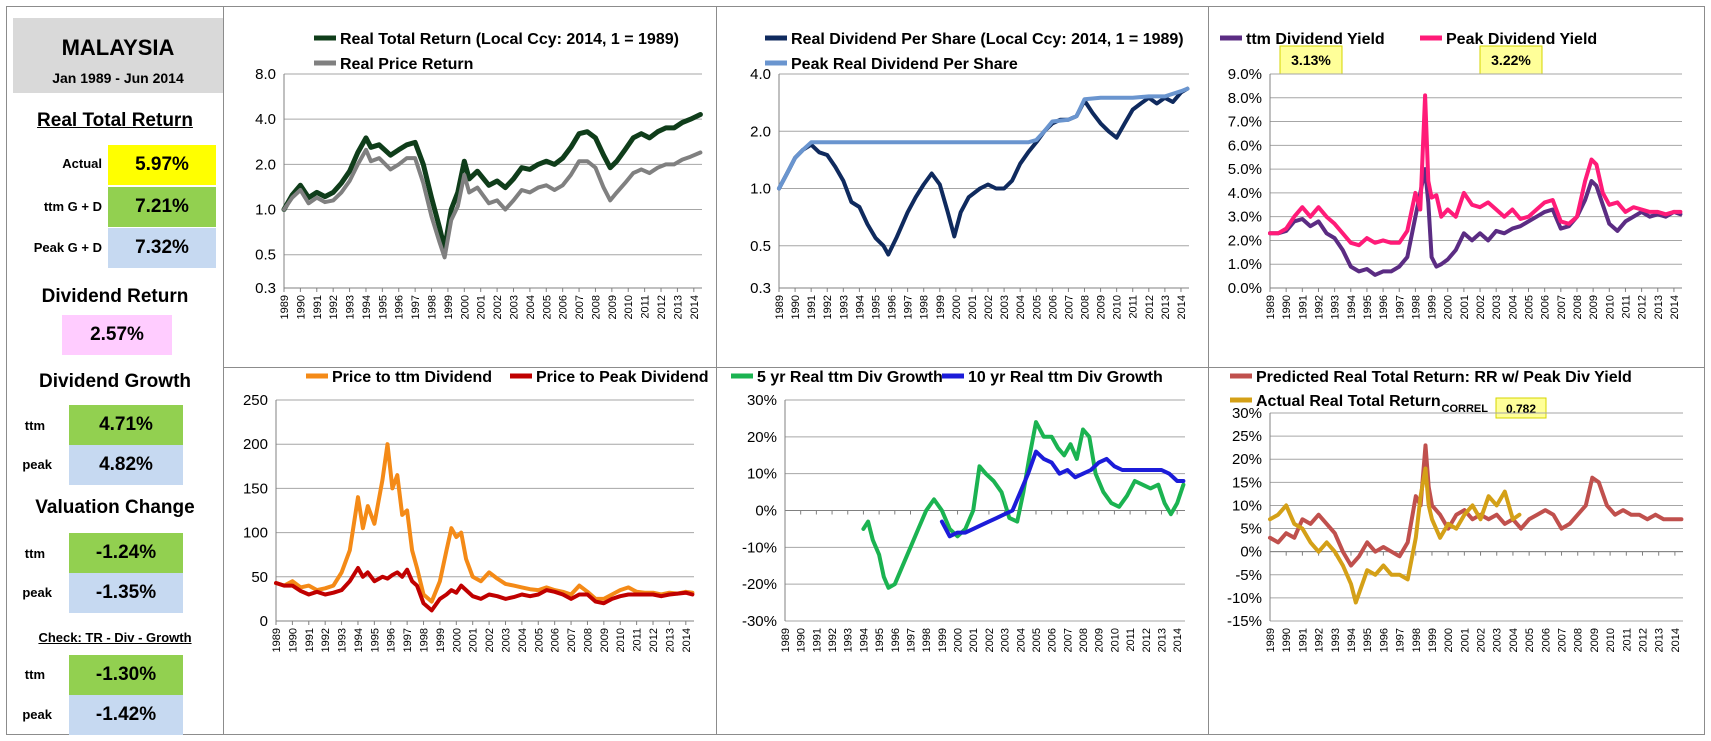 This screenshot has height=741, width=1711. What do you see at coordinates (1352, 307) in the screenshot?
I see `x-tick-label: 1994` at bounding box center [1352, 307].